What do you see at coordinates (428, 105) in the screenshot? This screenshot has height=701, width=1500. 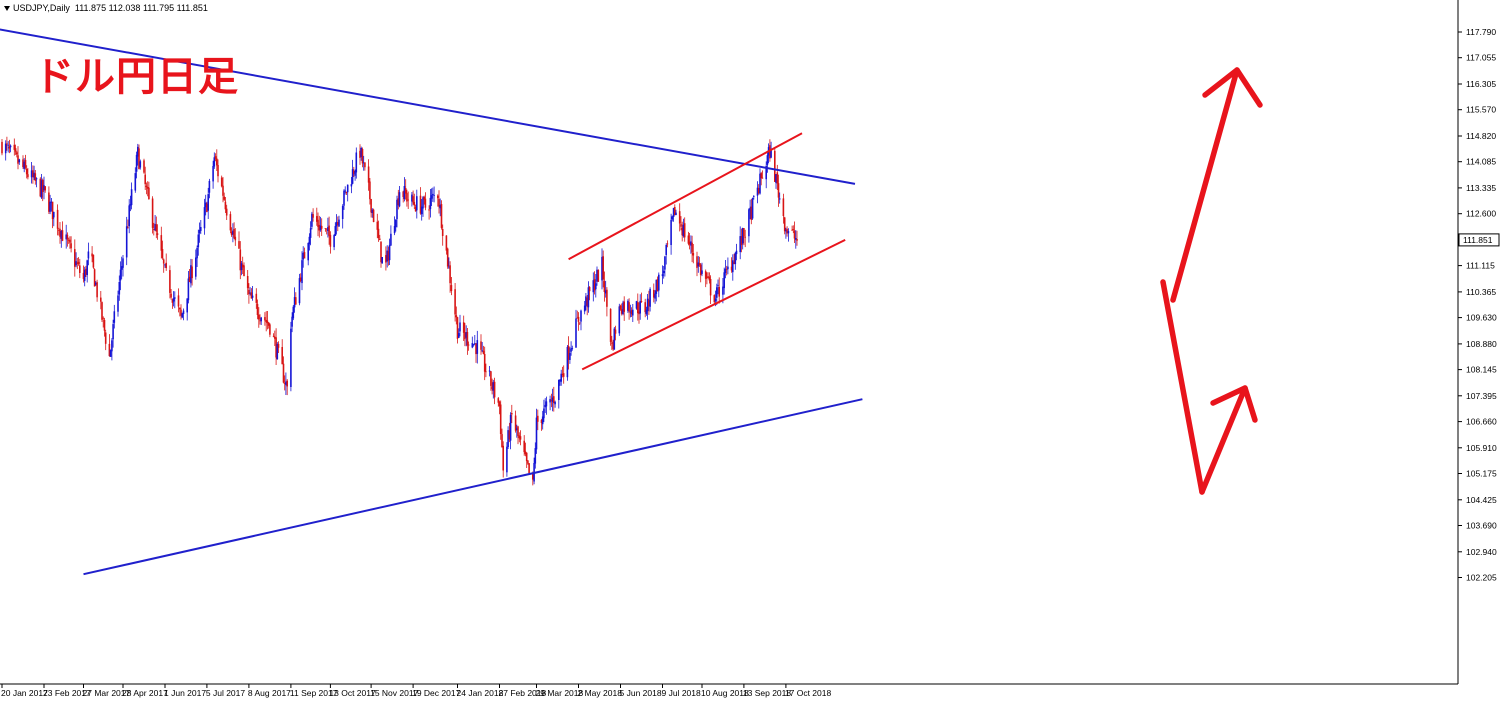 I see `upper-trendline` at bounding box center [428, 105].